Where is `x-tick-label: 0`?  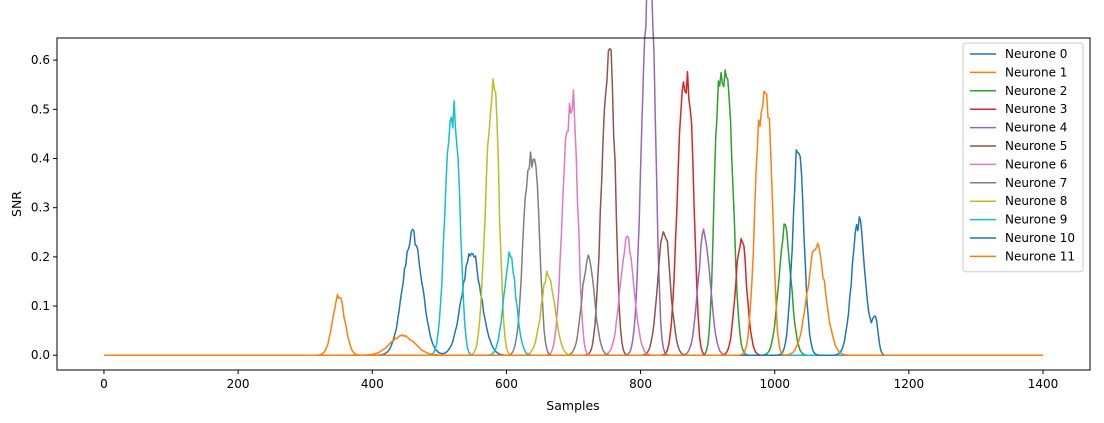 x-tick-label: 0 is located at coordinates (104, 384).